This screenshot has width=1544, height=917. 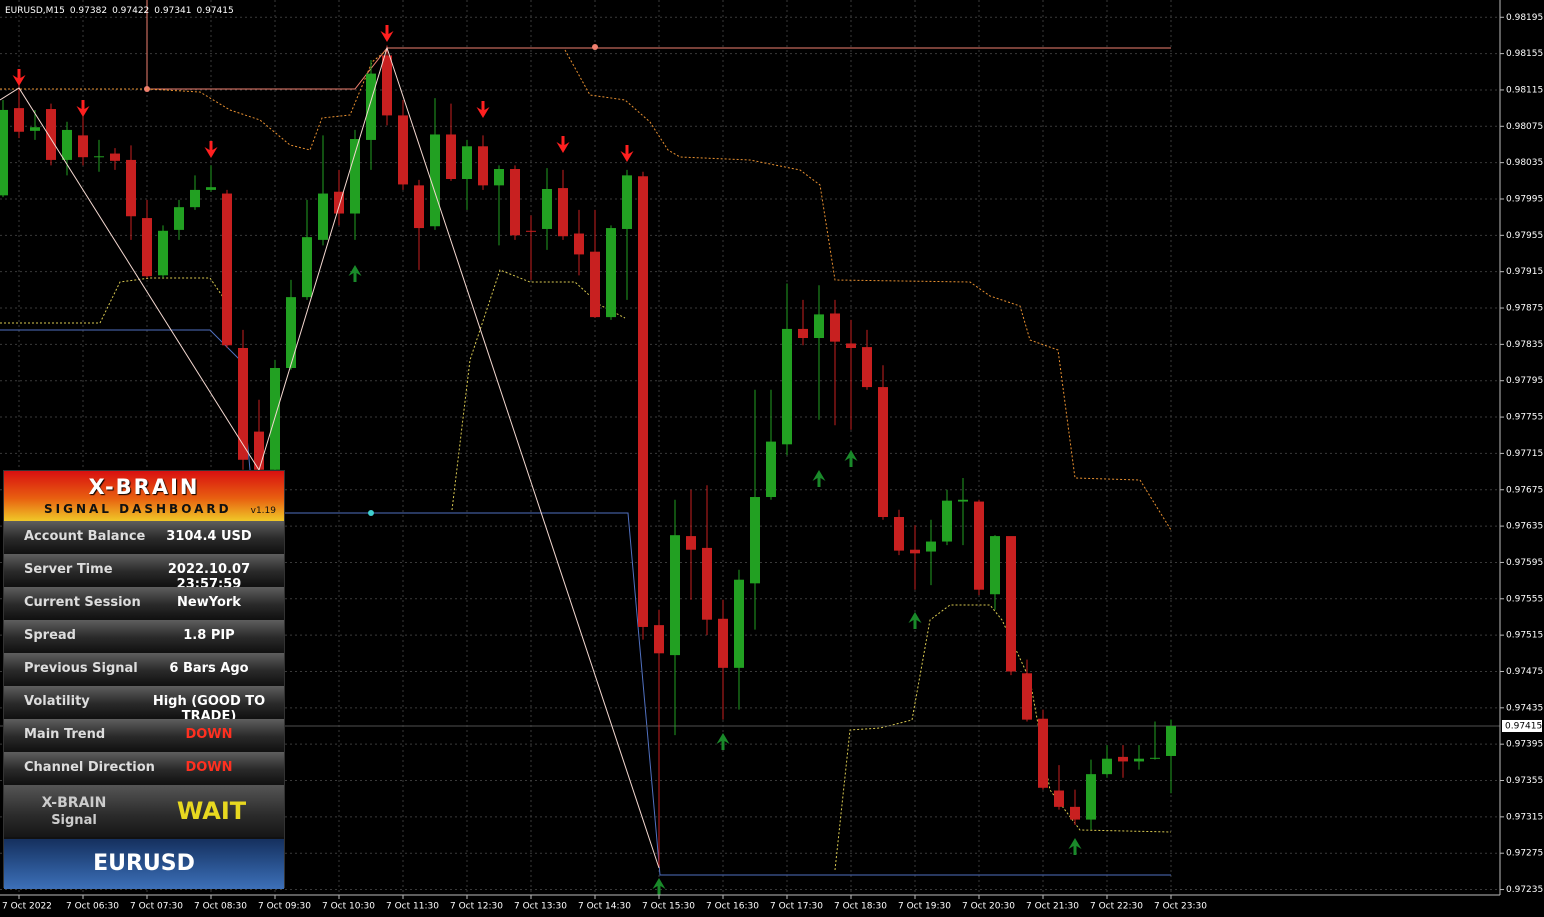 What do you see at coordinates (1524, 418) in the screenshot?
I see `y-tick-label: 0.97755` at bounding box center [1524, 418].